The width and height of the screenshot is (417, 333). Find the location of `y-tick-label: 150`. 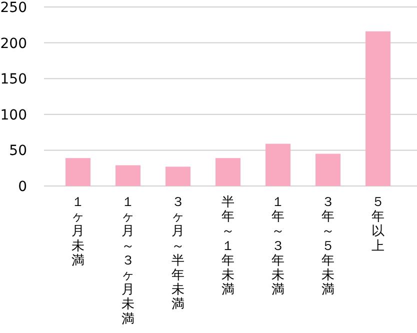

y-tick-label: 150 is located at coordinates (13, 80).